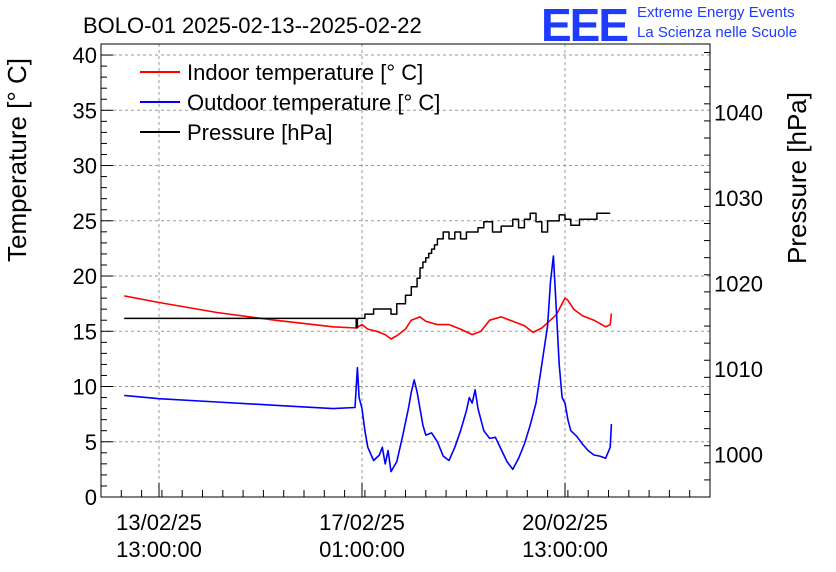  Describe the element at coordinates (362, 522) in the screenshot. I see `x-tick-label-date: 17/02/25` at that location.